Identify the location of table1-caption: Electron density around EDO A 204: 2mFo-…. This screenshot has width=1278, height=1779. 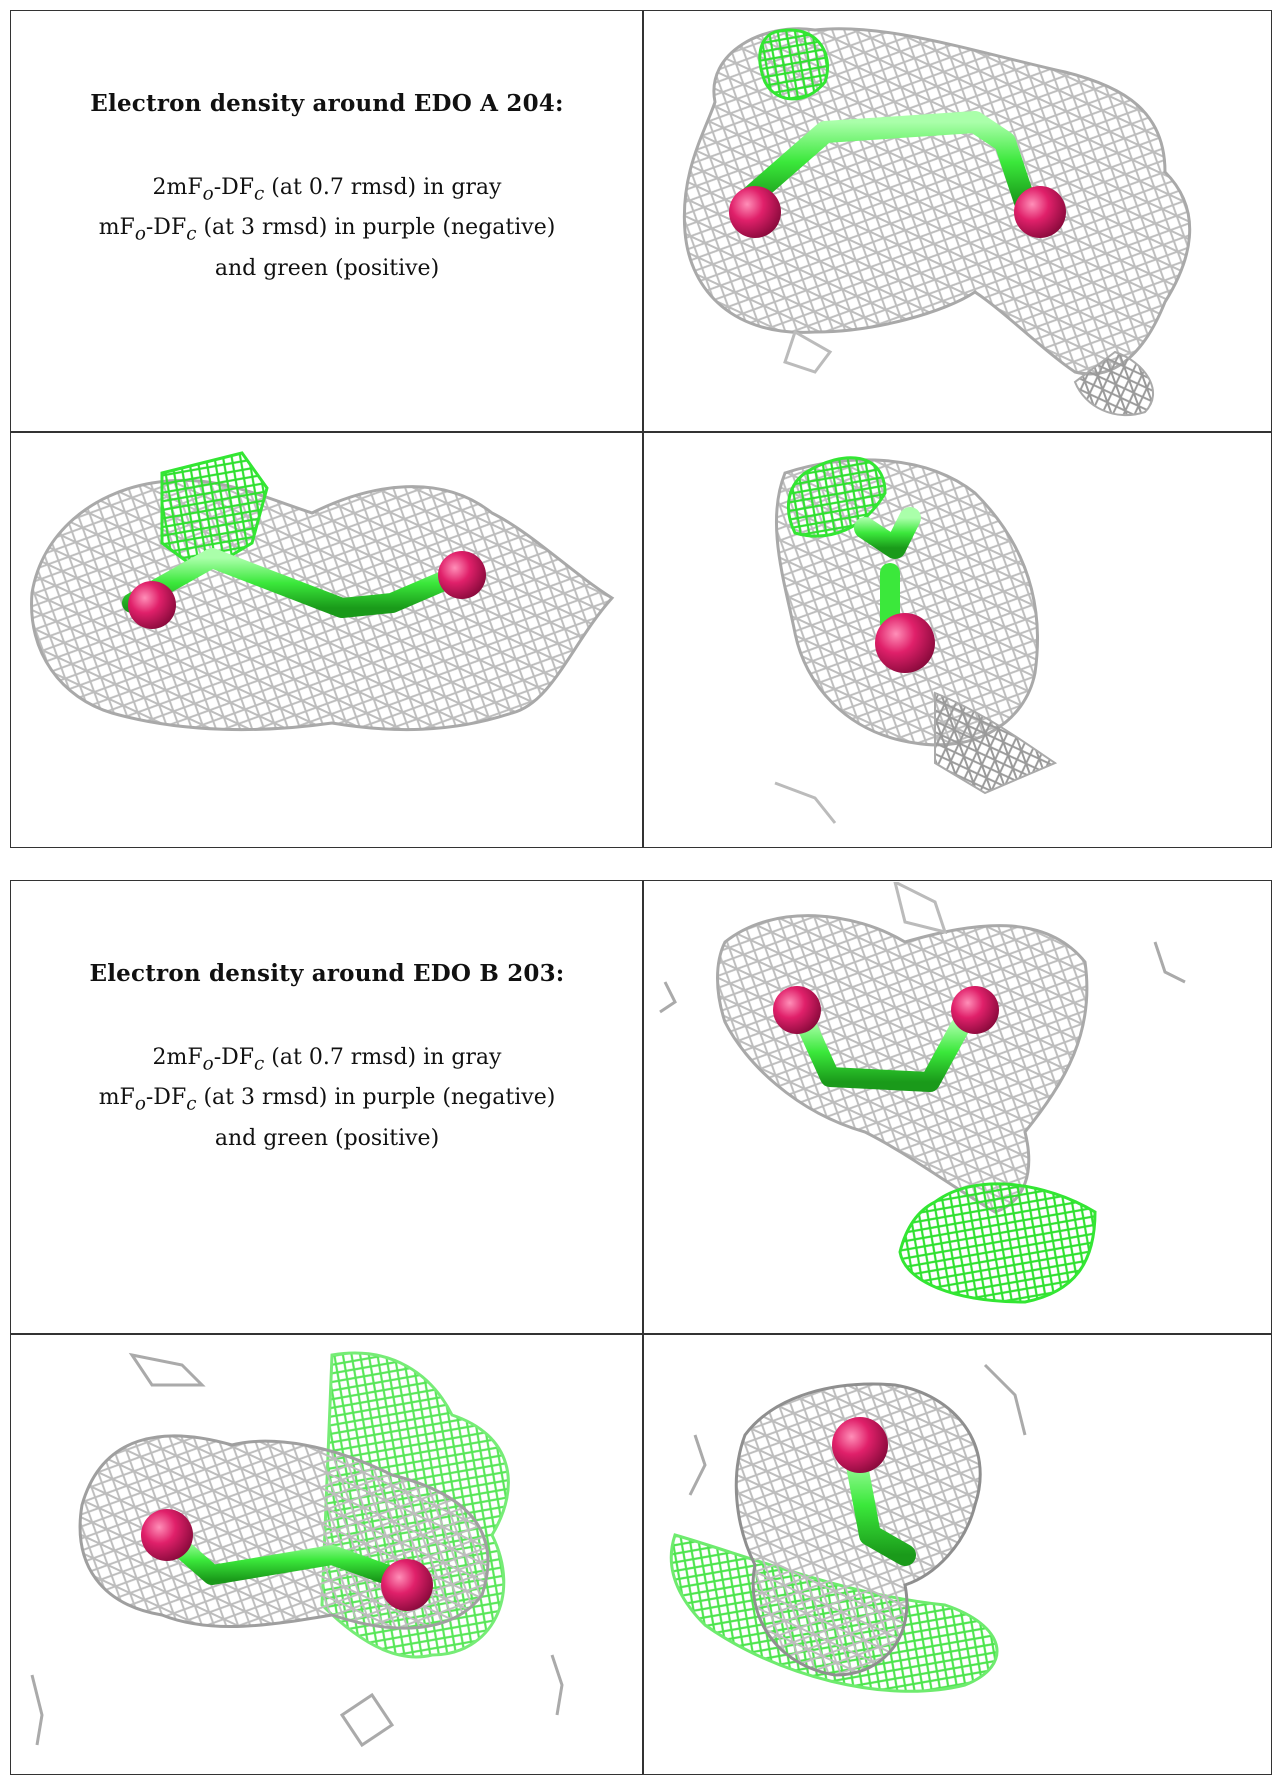
(327, 188).